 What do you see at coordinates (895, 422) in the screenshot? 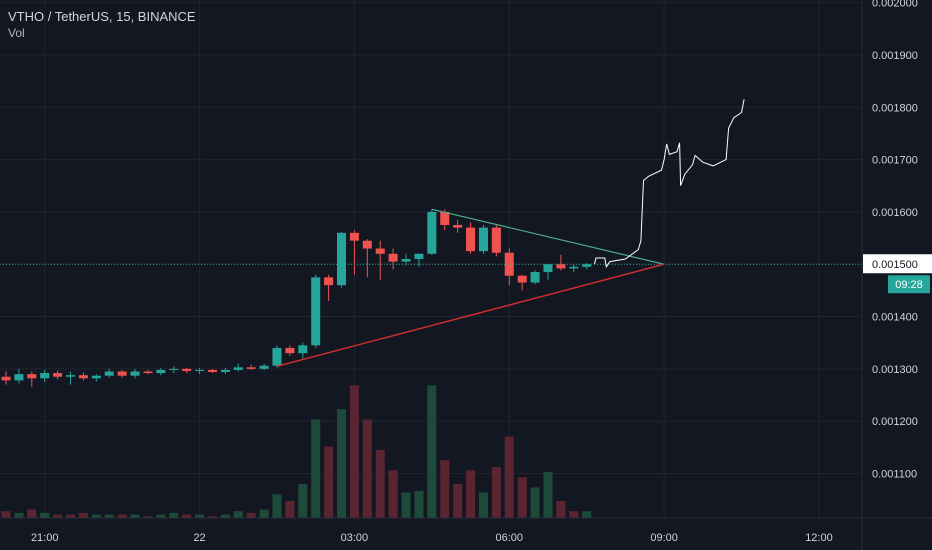
I see `y-tick-label: 0.001200` at bounding box center [895, 422].